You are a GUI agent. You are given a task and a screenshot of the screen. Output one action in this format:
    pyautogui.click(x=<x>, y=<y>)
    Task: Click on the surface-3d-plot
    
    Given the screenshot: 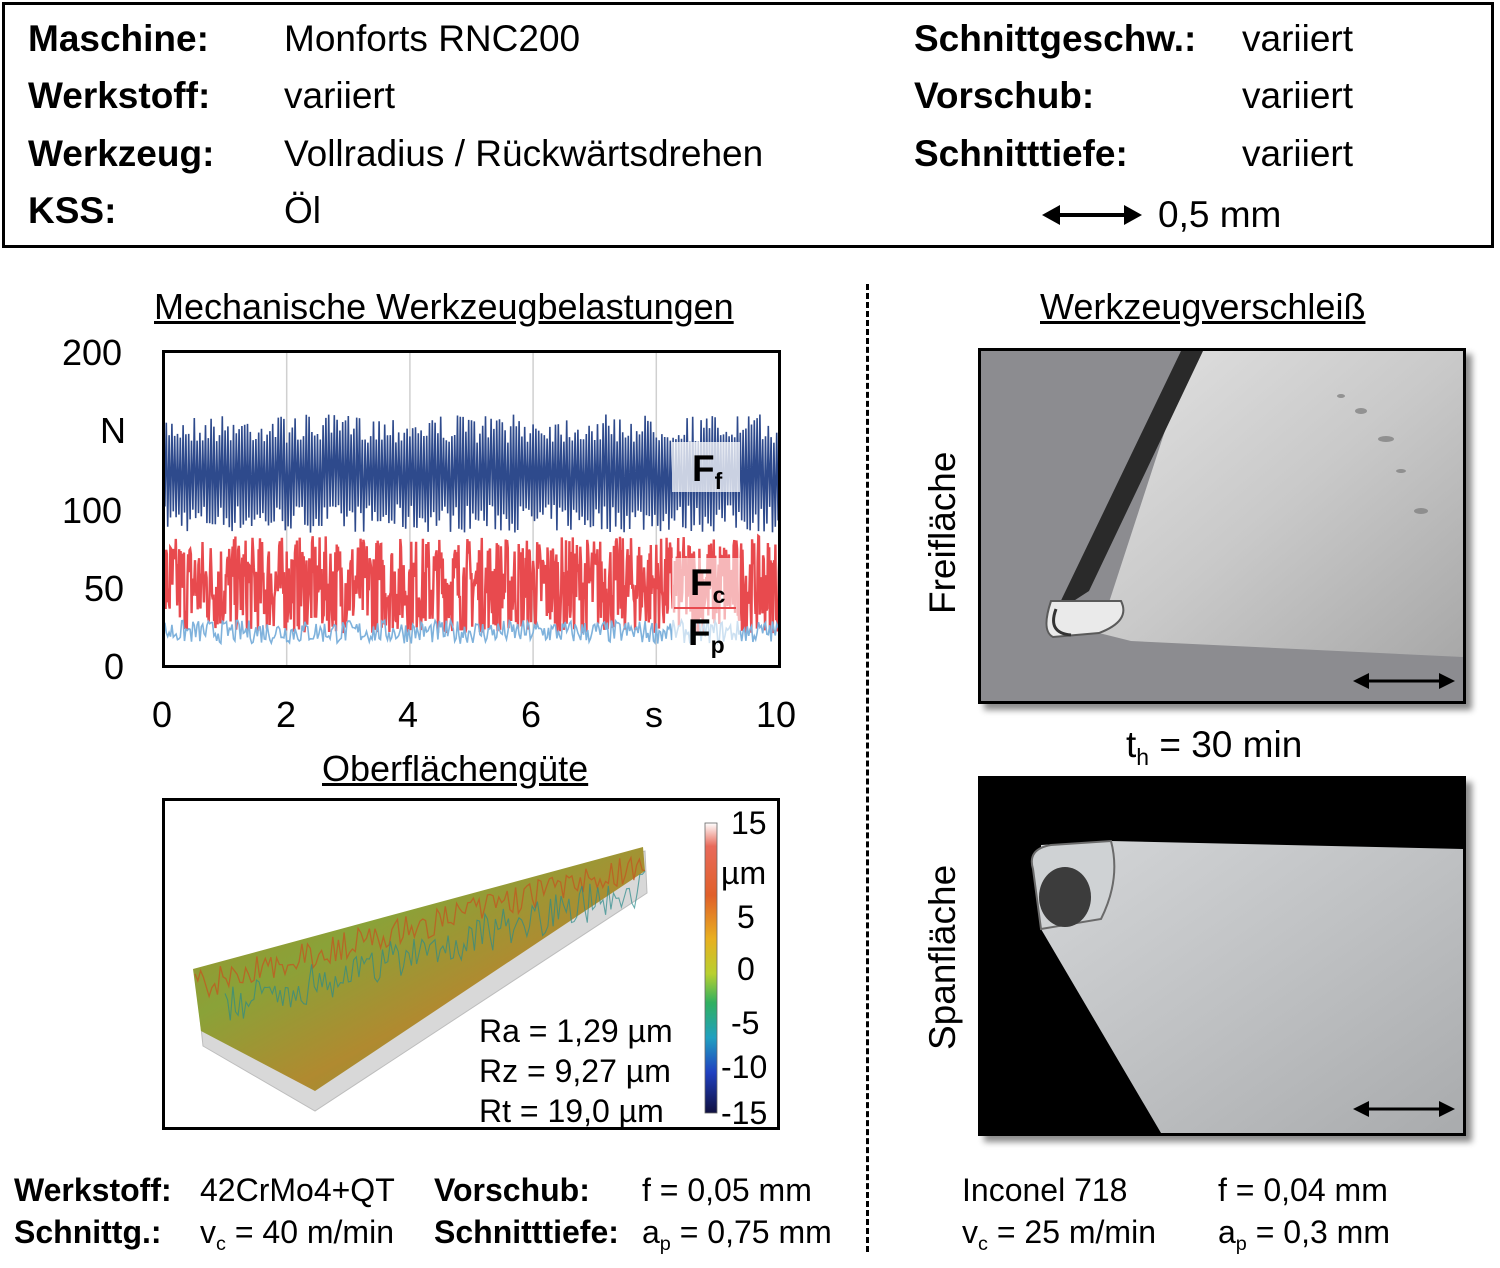 What is the action you would take?
    pyautogui.click(x=455, y=968)
    